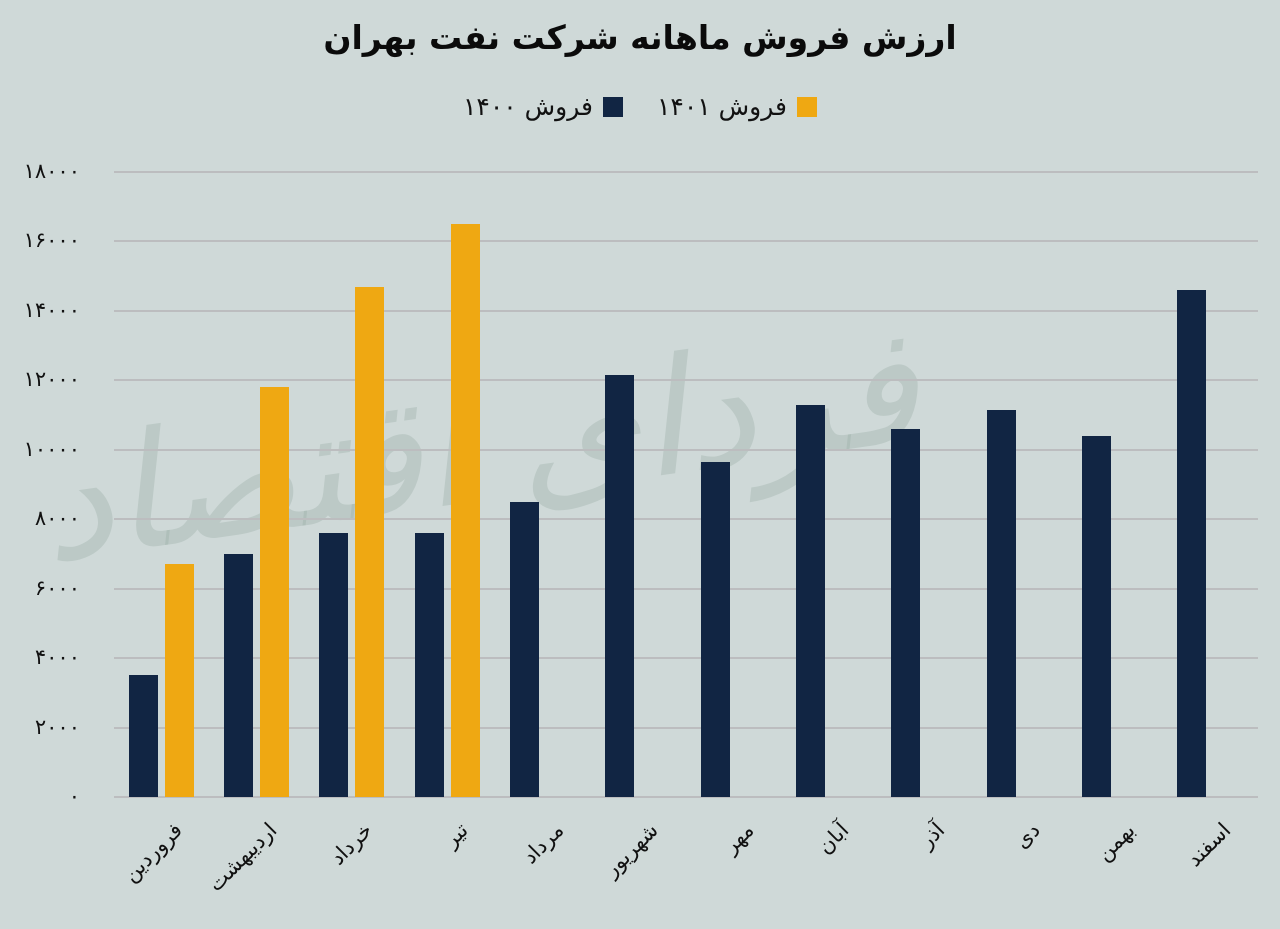 The image size is (1280, 929). Describe the element at coordinates (57, 587) in the screenshot. I see `y-tick-label: ۶۰۰۰` at that location.